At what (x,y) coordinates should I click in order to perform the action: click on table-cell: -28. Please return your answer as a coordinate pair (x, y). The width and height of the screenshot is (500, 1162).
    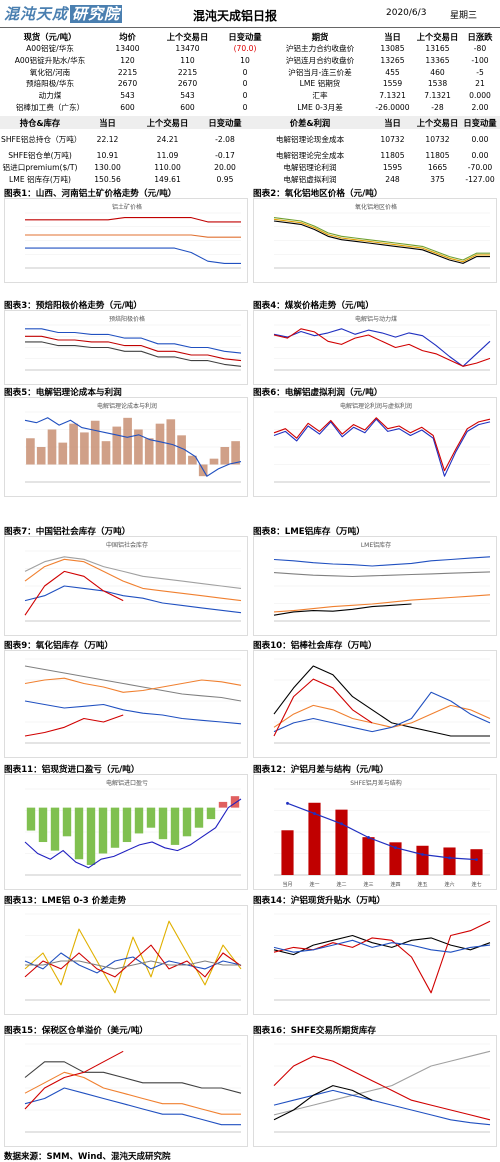
    Looking at the image, I should click on (437, 107).